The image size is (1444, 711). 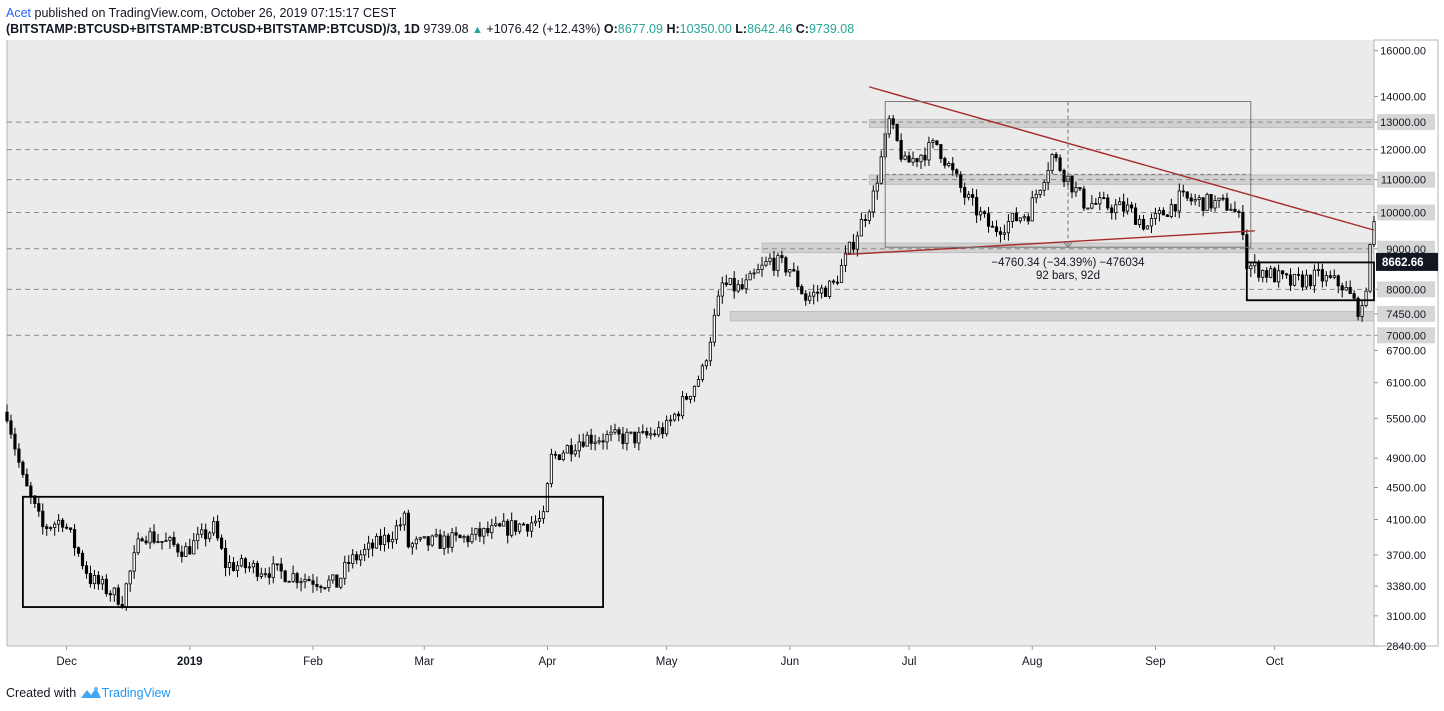 I want to click on price-tick-label: 7450.00, so click(x=1406, y=315).